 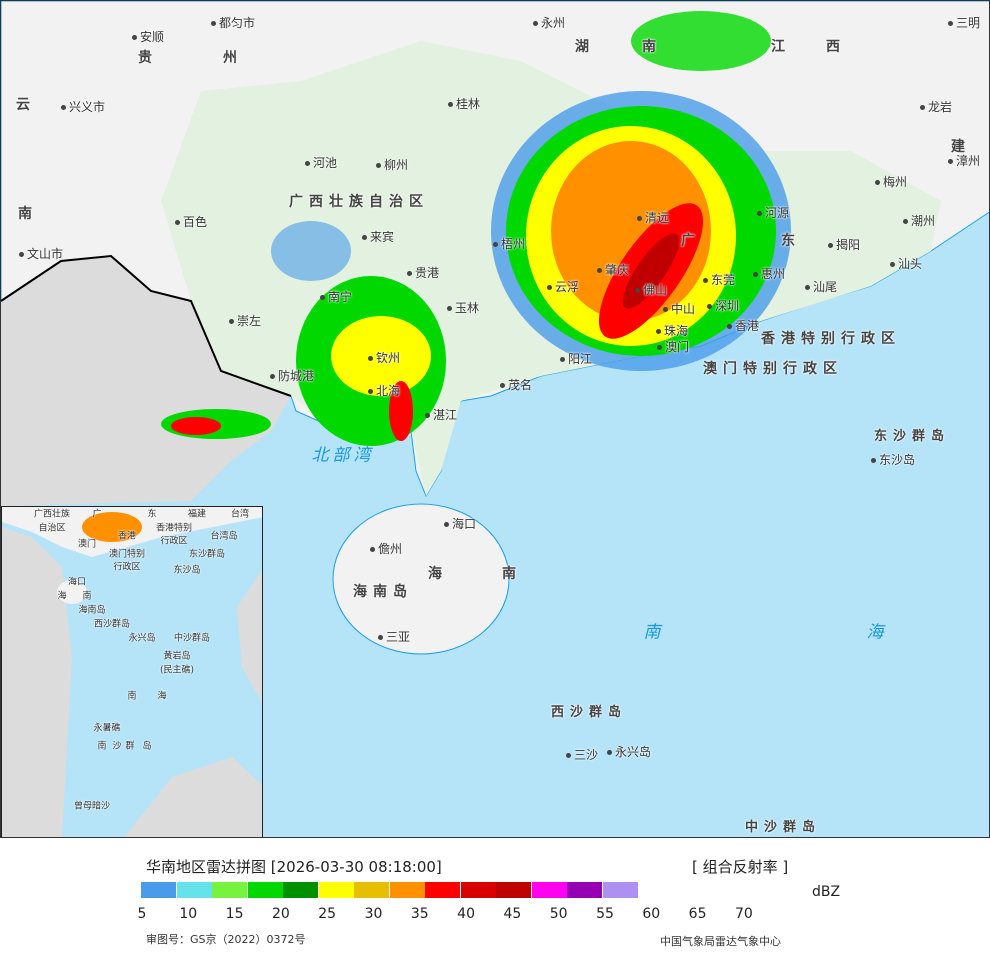 What do you see at coordinates (769, 274) in the screenshot?
I see `city-label: 惠州` at bounding box center [769, 274].